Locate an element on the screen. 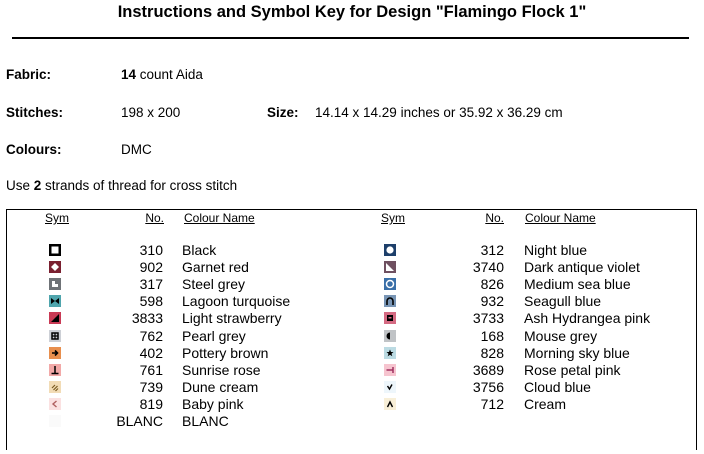 Image resolution: width=704 pixels, height=454 pixels. colour-number: 402 is located at coordinates (151, 352).